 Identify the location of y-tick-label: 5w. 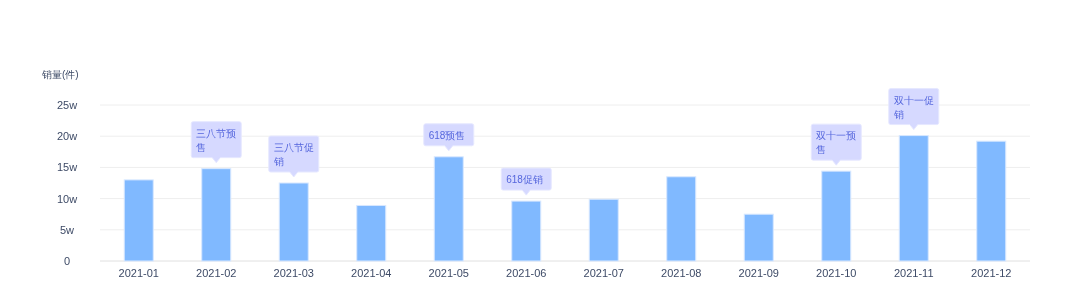
(67, 229).